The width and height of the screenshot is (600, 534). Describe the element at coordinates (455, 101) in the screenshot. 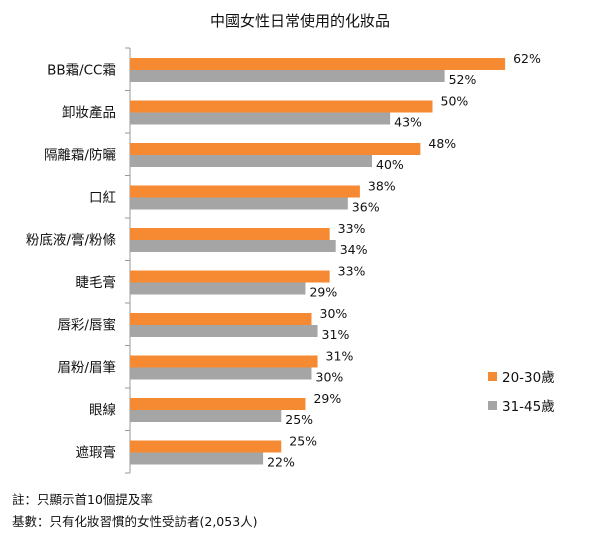

I see `data-label: 50%` at that location.